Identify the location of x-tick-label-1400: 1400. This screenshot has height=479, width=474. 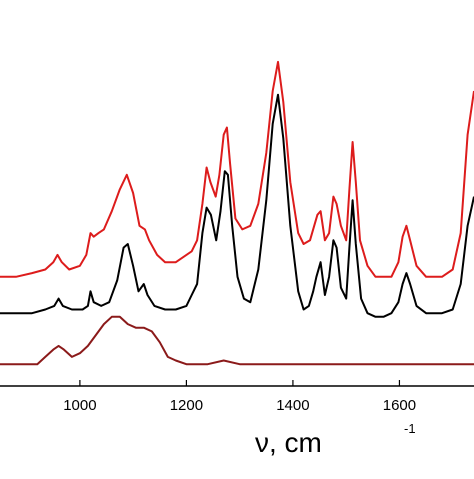
(292, 405).